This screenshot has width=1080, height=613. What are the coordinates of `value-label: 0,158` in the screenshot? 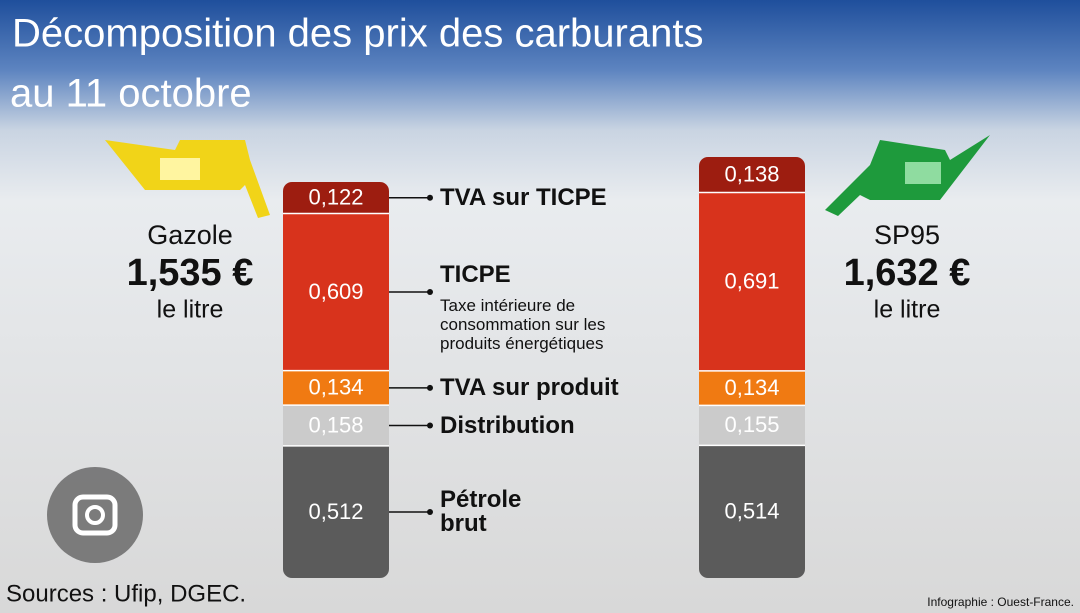 It's located at (335, 424).